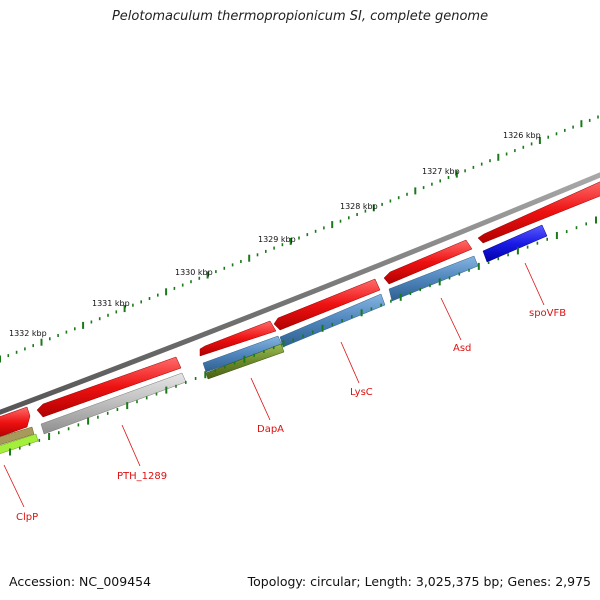 The height and width of the screenshot is (600, 600). Describe the element at coordinates (28, 333) in the screenshot. I see `scale-label-1332: 1332 kbp` at that location.